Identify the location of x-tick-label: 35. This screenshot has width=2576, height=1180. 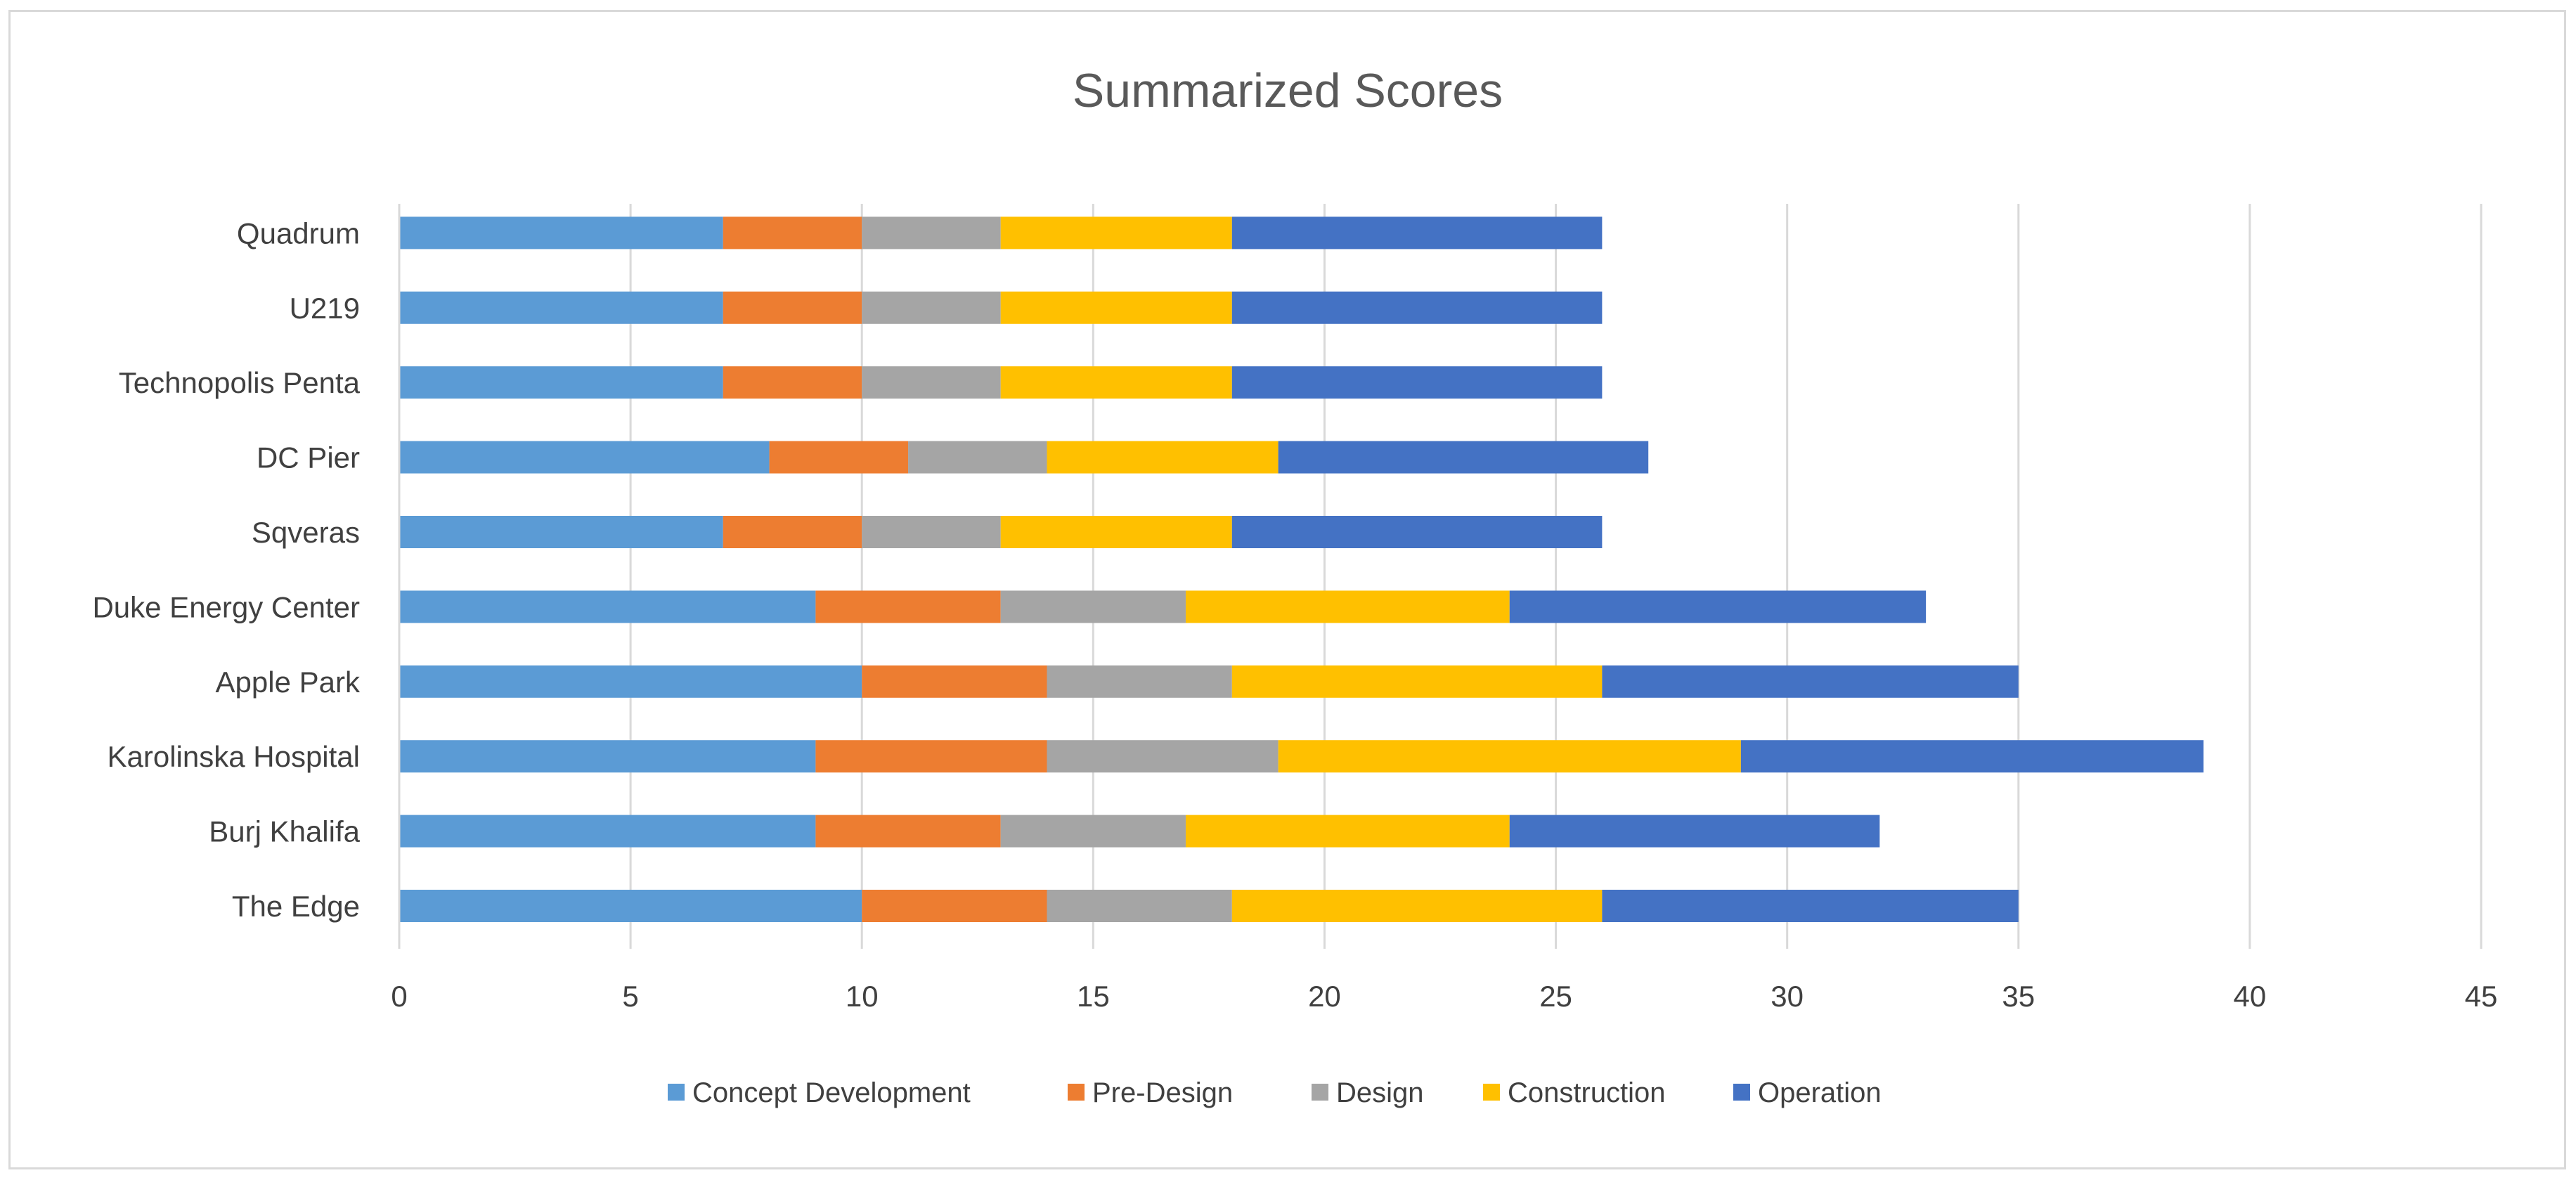
(2018, 996).